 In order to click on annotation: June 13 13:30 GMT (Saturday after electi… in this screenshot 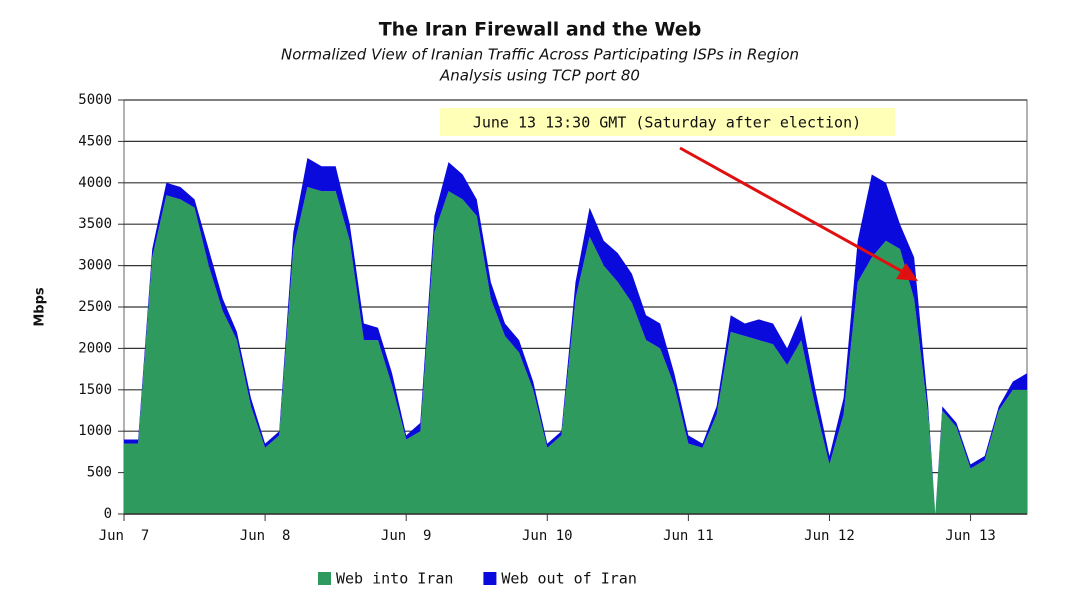, I will do `click(667, 123)`.